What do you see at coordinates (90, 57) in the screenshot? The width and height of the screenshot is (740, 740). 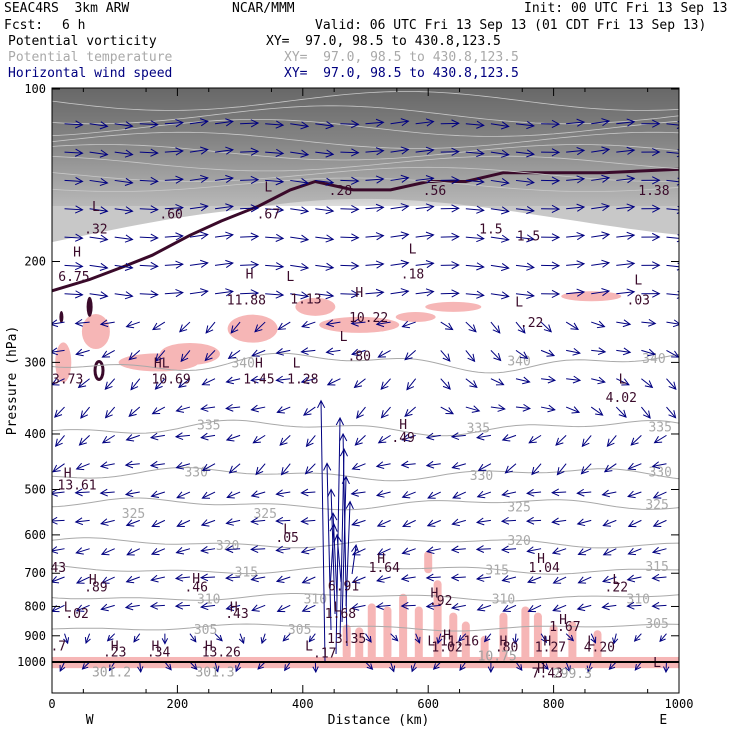 I see `field-theta-name: Potential temperature` at bounding box center [90, 57].